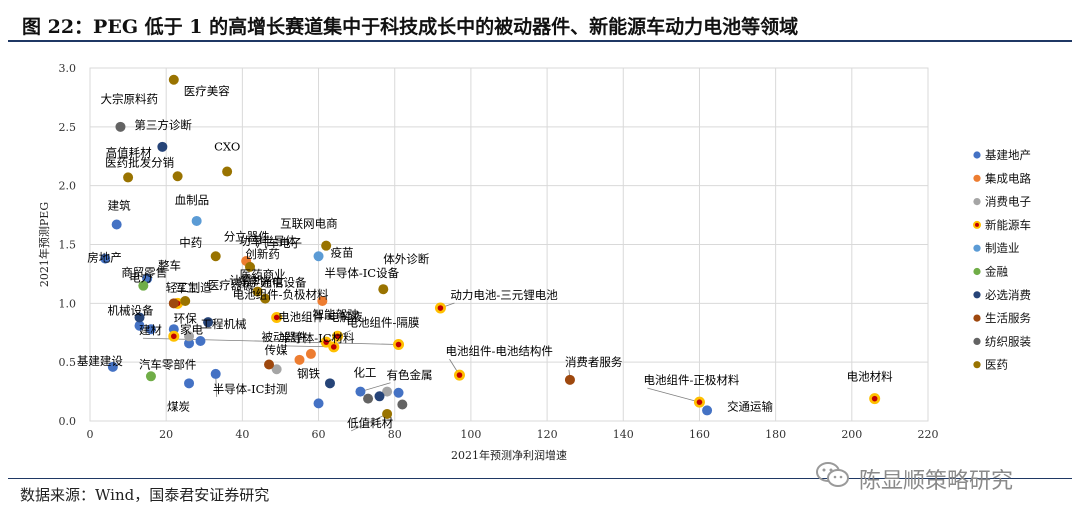 The height and width of the screenshot is (522, 1080). Describe the element at coordinates (242, 434) in the screenshot. I see `x-tick-label: 40` at that location.